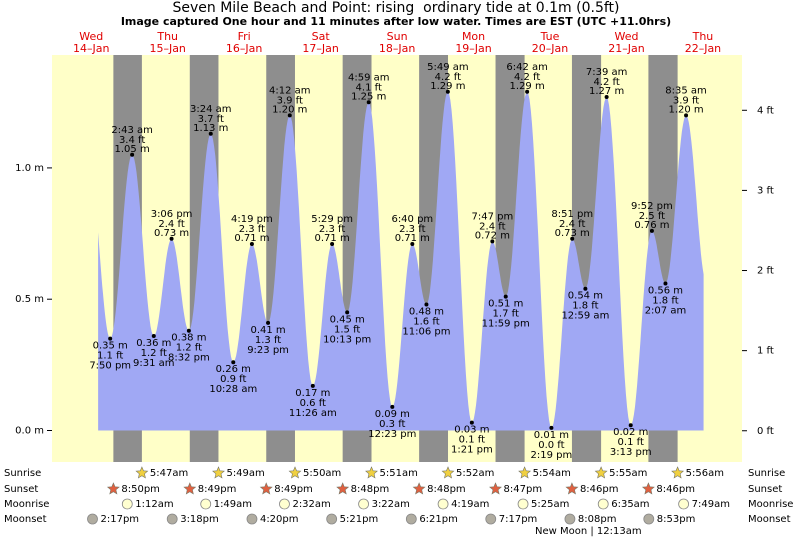 This screenshot has height=537, width=793. Describe the element at coordinates (506, 314) in the screenshot. I see `tide-label: 1.7 ft` at that location.